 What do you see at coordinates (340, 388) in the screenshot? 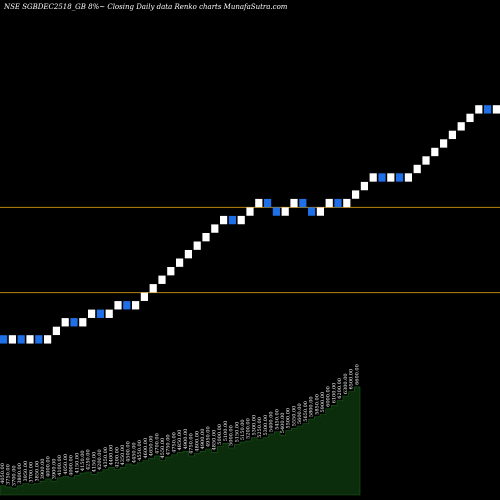
I see `volume-label: 6200.00` at bounding box center [340, 388].